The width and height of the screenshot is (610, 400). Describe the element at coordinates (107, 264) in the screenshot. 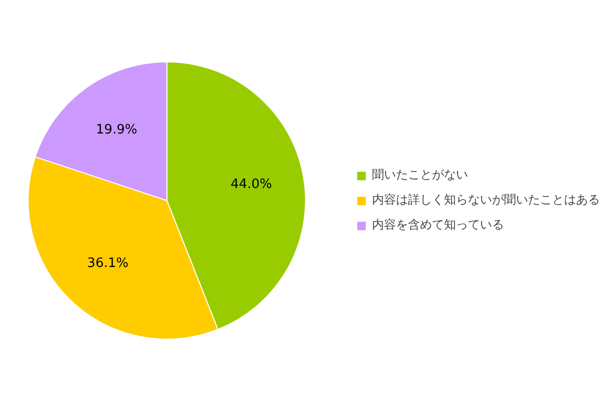

I see `data-label: 36.1%` at that location.